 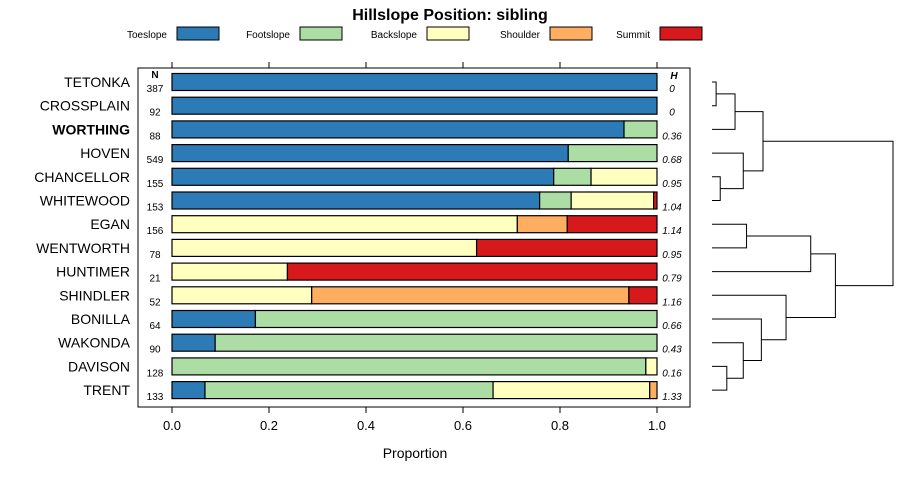 I want to click on h-value-shindler: 1.16, so click(x=672, y=302).